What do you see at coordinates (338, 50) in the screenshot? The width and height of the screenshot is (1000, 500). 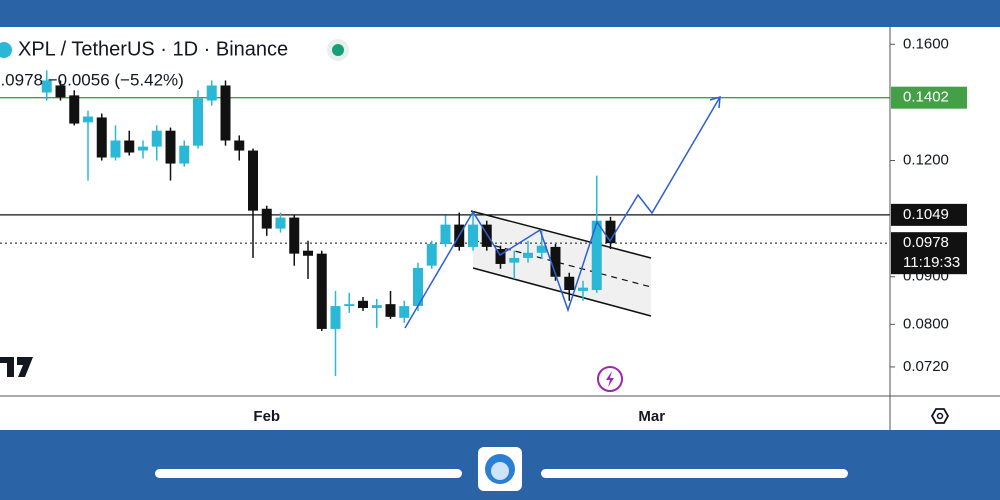 I see `status-dot` at bounding box center [338, 50].